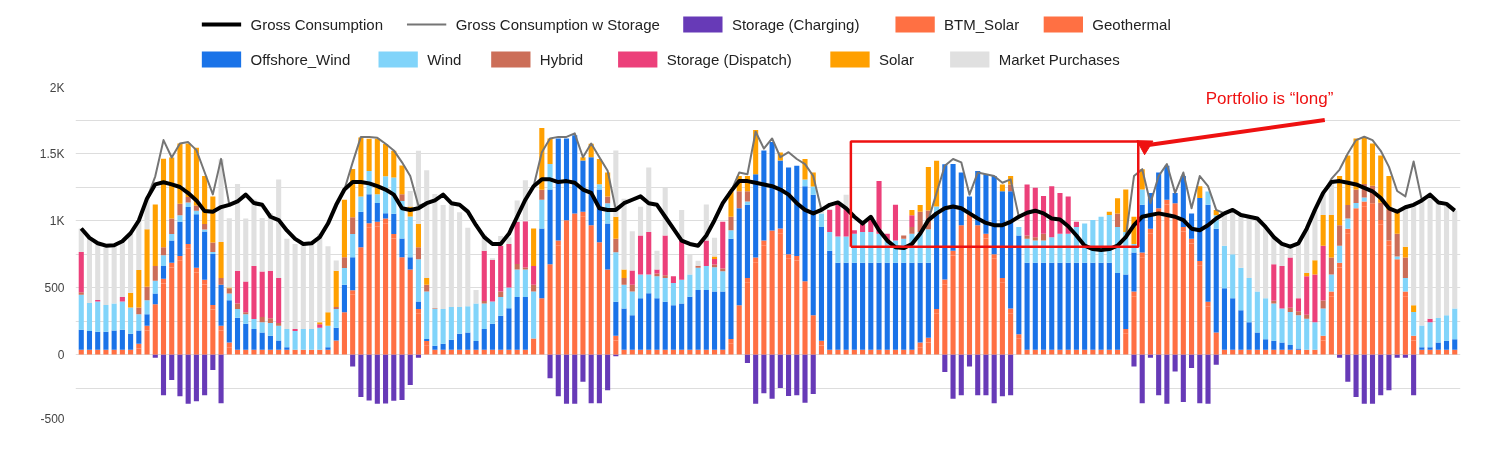  Describe the element at coordinates (896, 59) in the screenshot. I see `legend-label: Solar` at that location.